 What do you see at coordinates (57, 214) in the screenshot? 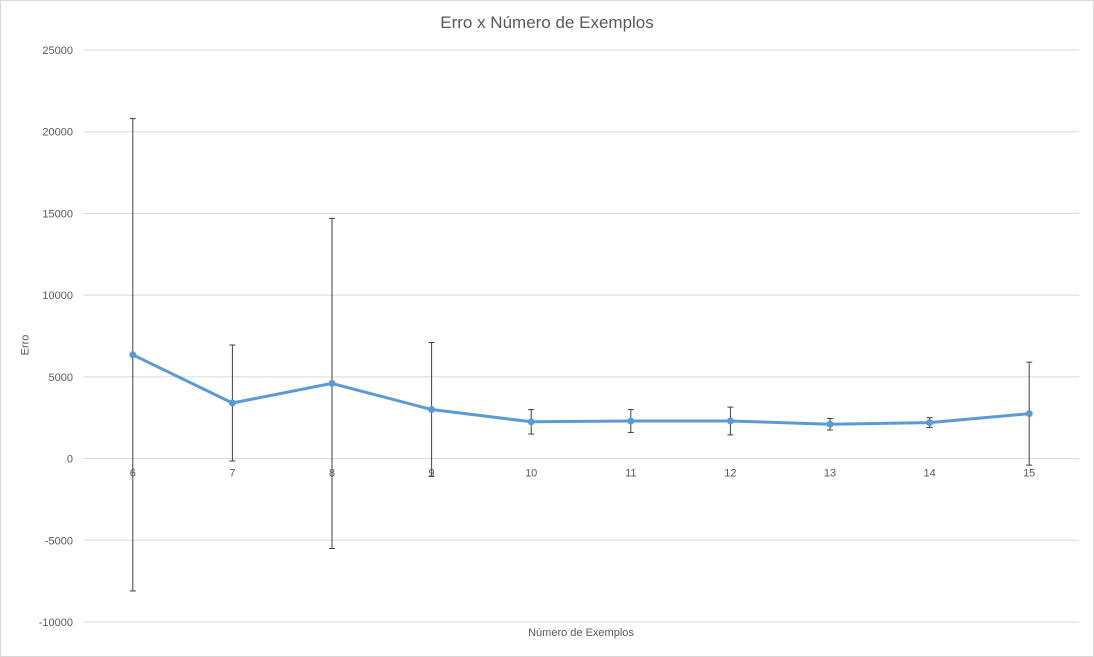
I see `y-tick-label: 15000` at bounding box center [57, 214].